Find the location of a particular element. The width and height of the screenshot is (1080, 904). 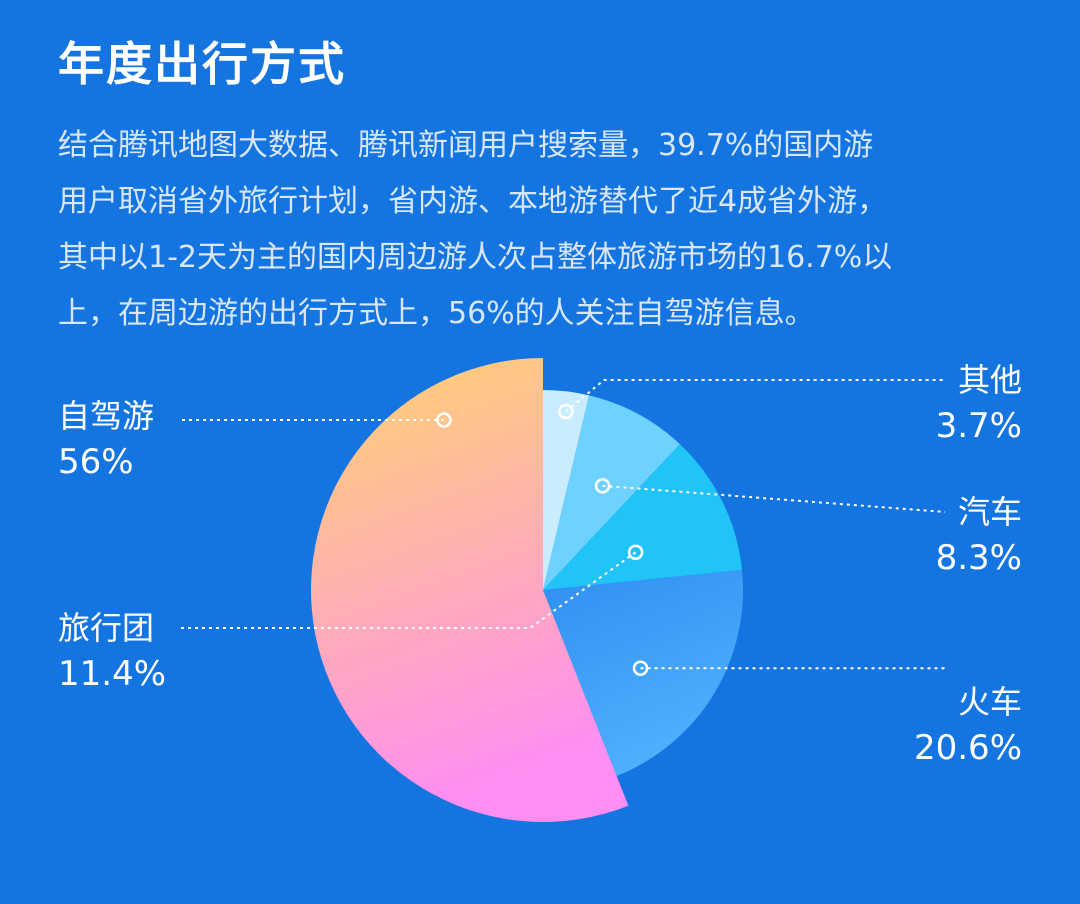

description-line: 其中以1-2天为主的国内周边游人次占整体旅游市场的16.7%以 is located at coordinates (475, 257).